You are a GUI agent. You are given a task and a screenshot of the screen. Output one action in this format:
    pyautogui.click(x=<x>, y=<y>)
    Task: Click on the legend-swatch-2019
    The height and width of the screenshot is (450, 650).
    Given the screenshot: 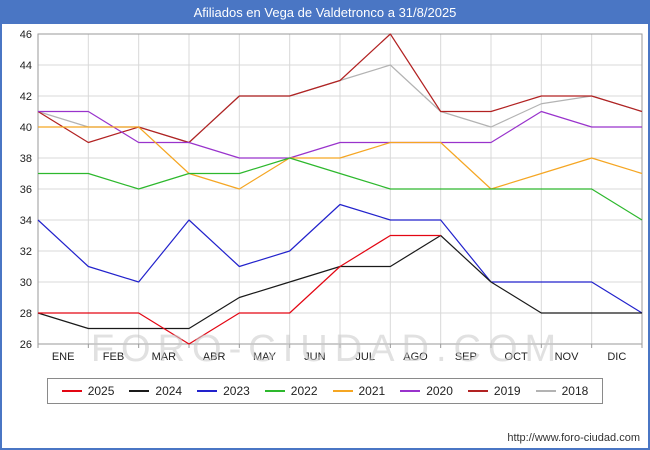 What is the action you would take?
    pyautogui.click(x=477, y=391)
    